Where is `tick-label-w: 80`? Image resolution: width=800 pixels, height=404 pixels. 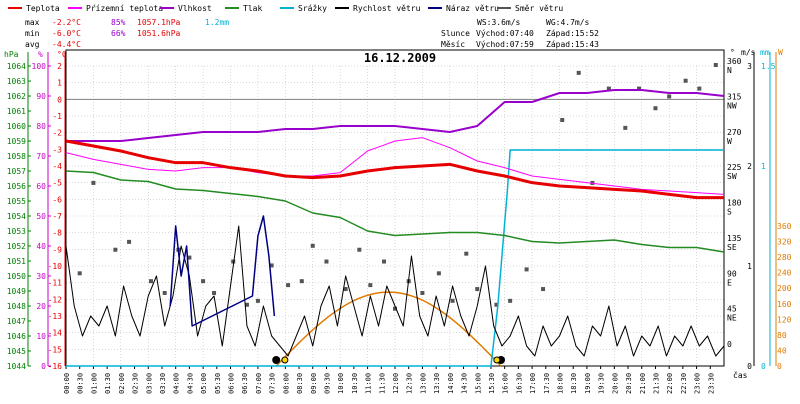
tick-label-w: 80 is located at coordinates (782, 335).